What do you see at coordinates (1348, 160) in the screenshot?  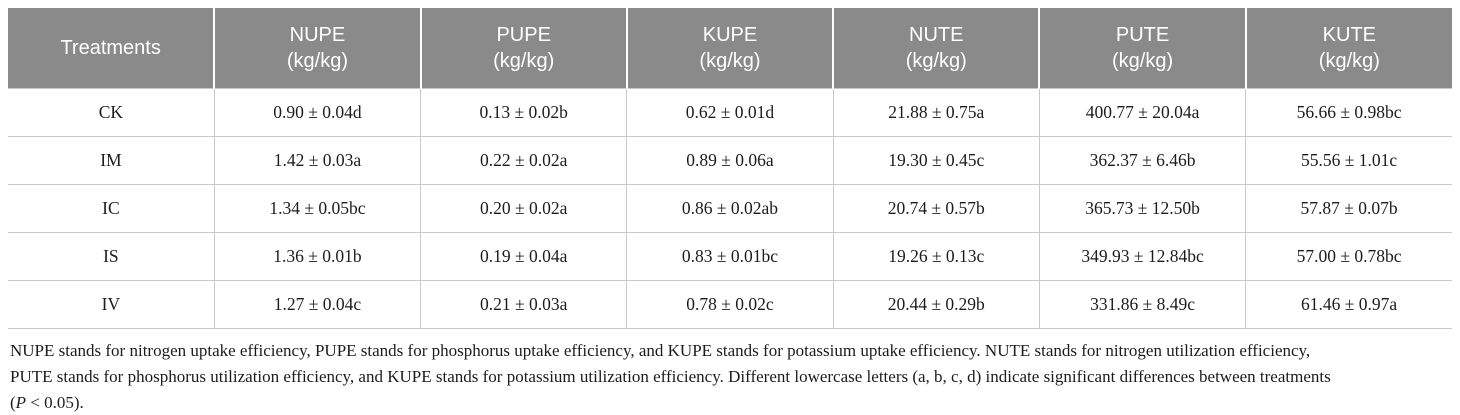 I see `table-cell: 55.56 ± 1.01c` at bounding box center [1348, 160].